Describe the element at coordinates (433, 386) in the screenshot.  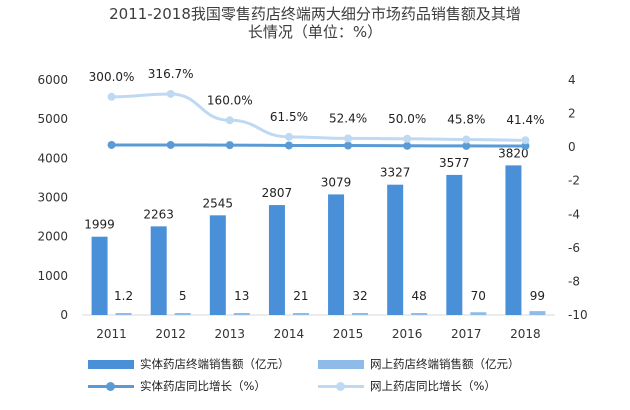
I see `legend-label-line2: 网上药店同比增长（%）` at that location.